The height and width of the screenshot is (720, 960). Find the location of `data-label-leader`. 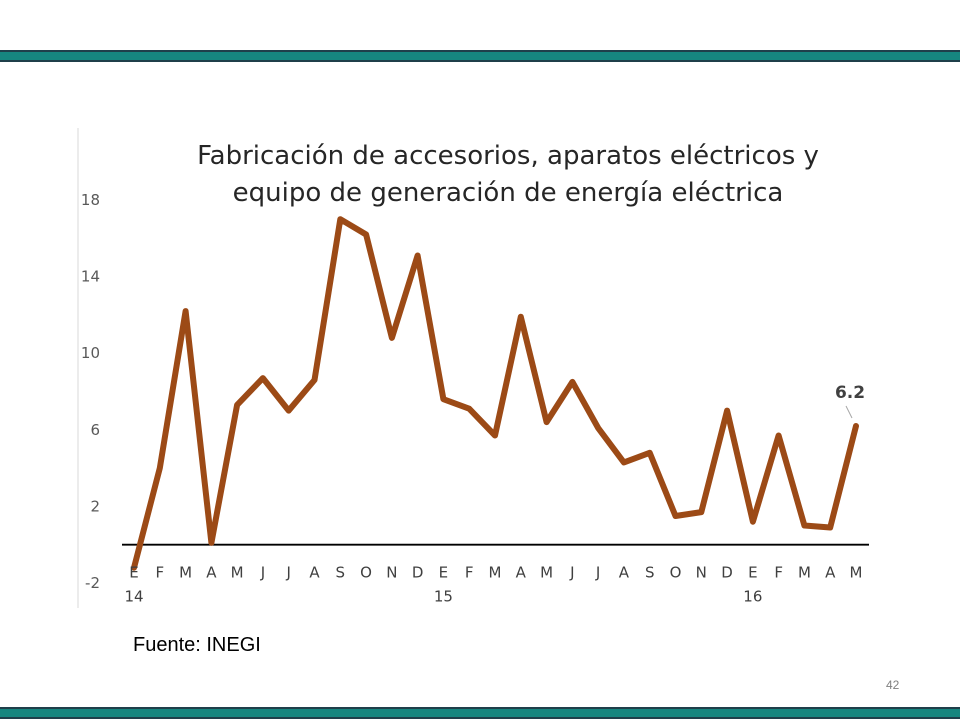

data-label-leader is located at coordinates (849, 412).